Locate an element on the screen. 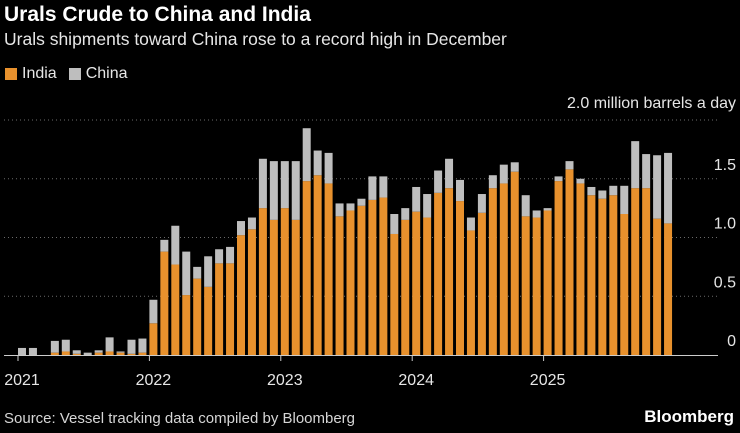 The height and width of the screenshot is (433, 740). x-tick-label: 2024 is located at coordinates (416, 380).